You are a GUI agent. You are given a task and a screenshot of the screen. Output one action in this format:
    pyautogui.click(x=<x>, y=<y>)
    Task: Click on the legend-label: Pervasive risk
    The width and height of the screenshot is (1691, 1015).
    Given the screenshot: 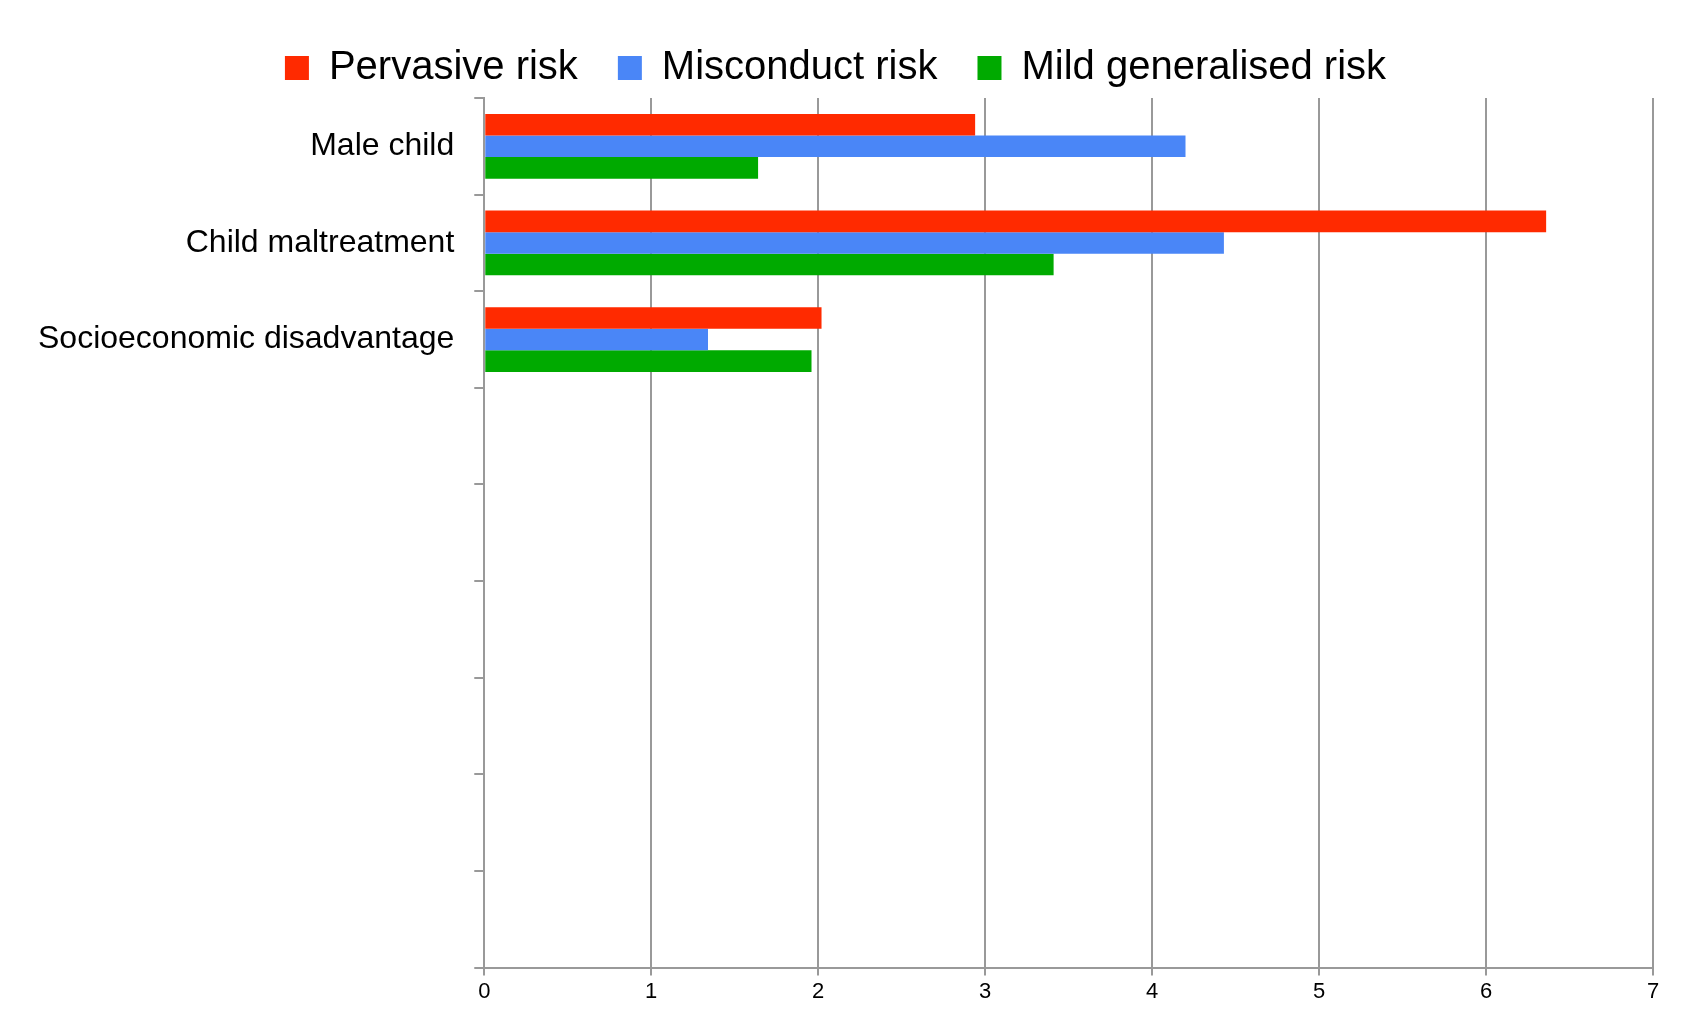 What is the action you would take?
    pyautogui.click(x=453, y=65)
    